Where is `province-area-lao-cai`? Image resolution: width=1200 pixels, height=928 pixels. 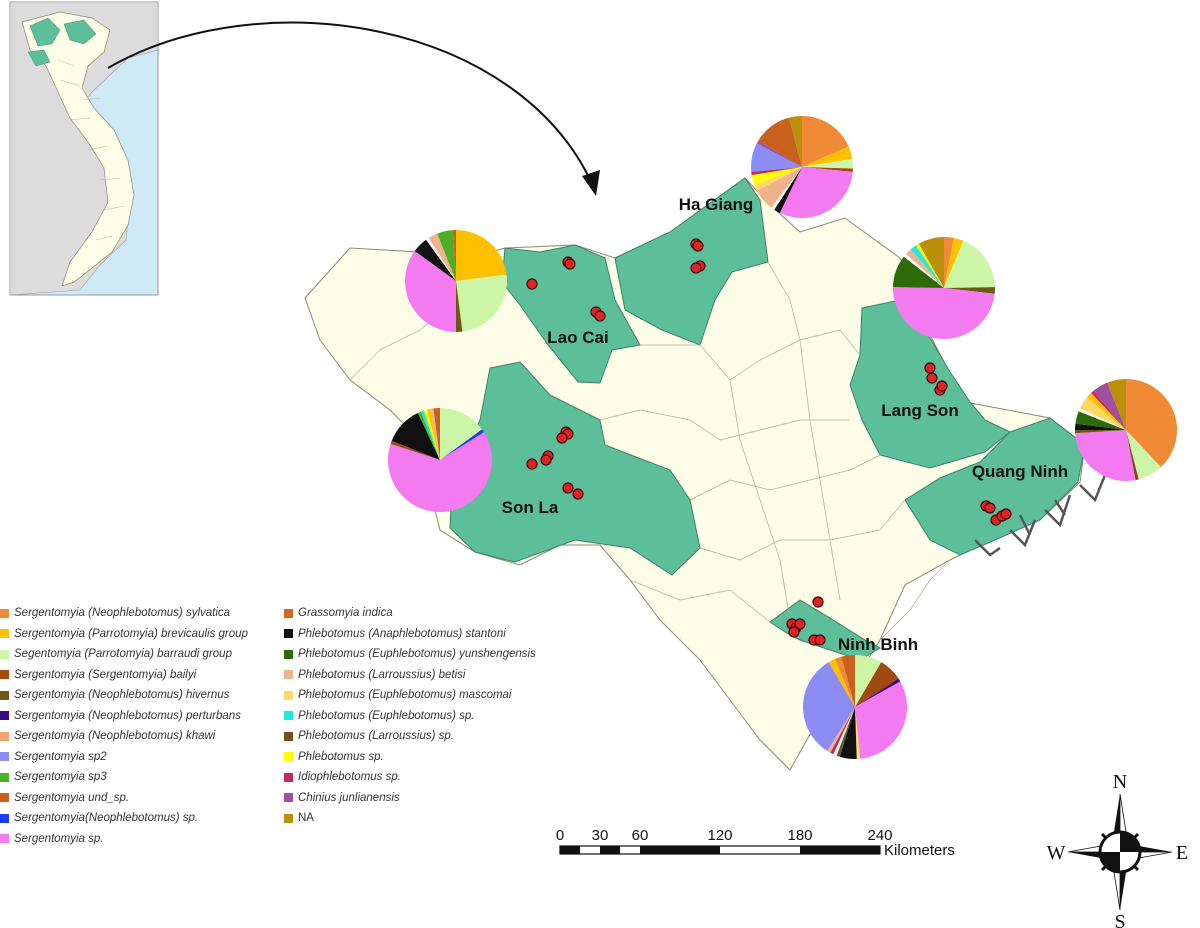
province-area-lao-cai is located at coordinates (571, 314).